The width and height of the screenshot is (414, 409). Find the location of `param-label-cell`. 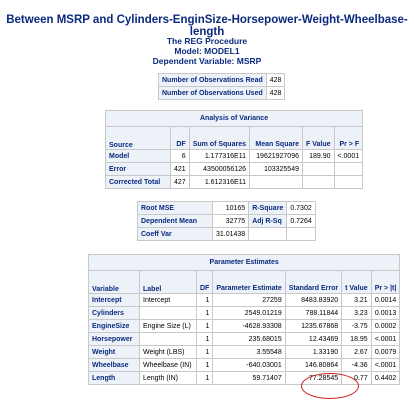

param-label-cell is located at coordinates (168, 313).